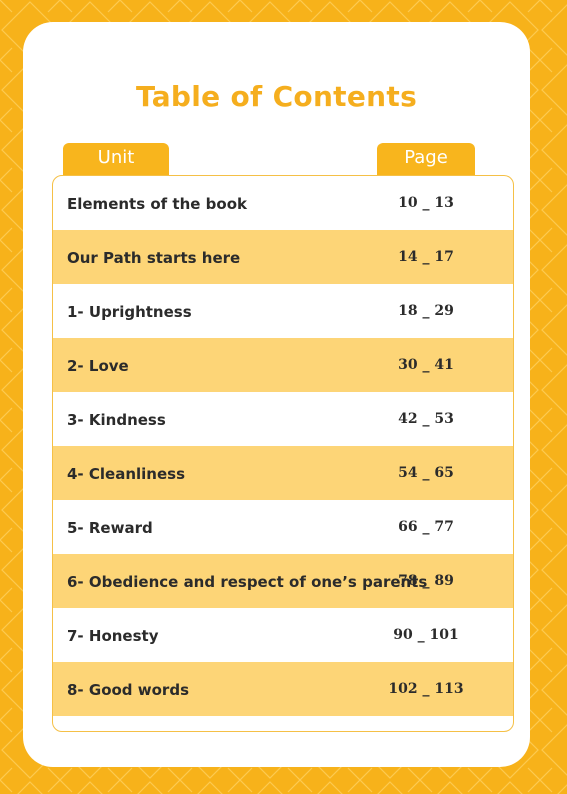 This screenshot has height=794, width=567. Describe the element at coordinates (154, 258) in the screenshot. I see `unit-name: Our Path starts here` at that location.